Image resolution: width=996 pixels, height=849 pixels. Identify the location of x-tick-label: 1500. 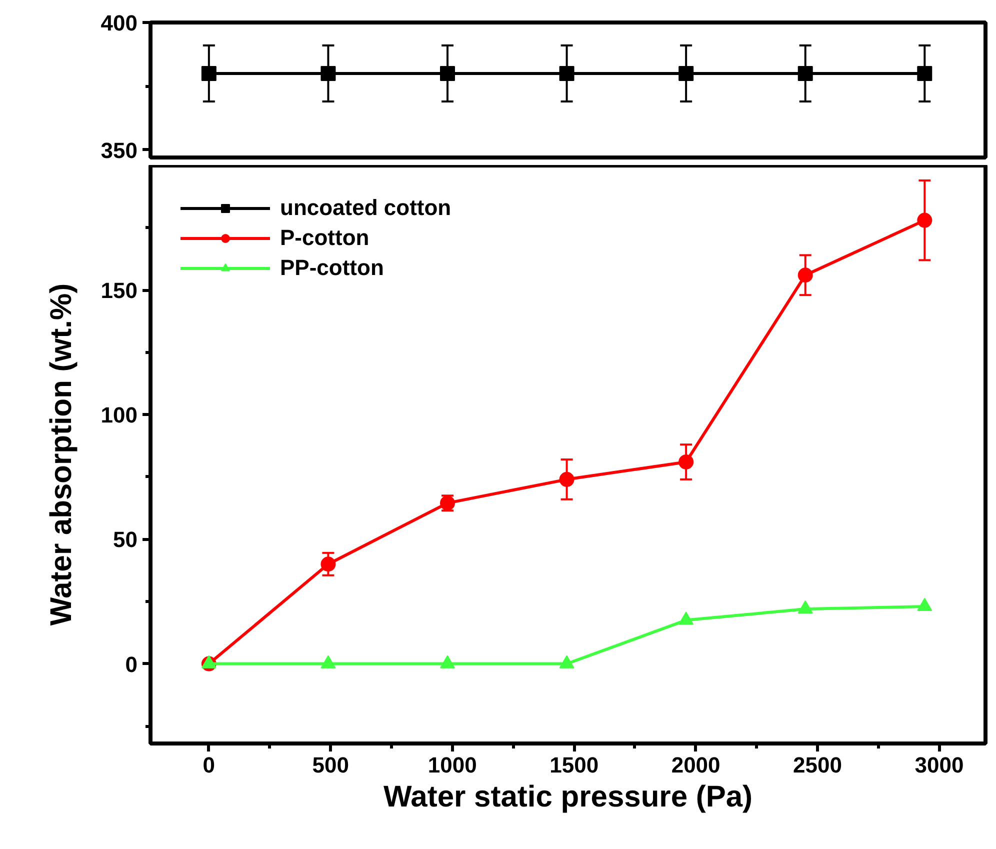
(574, 765).